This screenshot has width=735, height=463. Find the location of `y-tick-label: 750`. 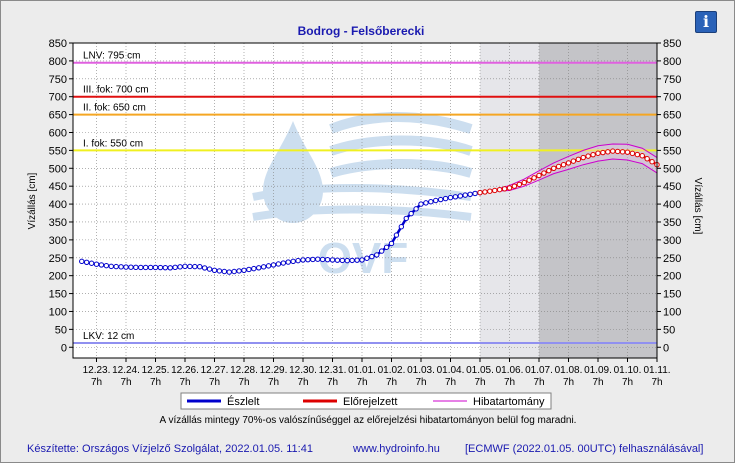

y-tick-label: 750 is located at coordinates (58, 80).